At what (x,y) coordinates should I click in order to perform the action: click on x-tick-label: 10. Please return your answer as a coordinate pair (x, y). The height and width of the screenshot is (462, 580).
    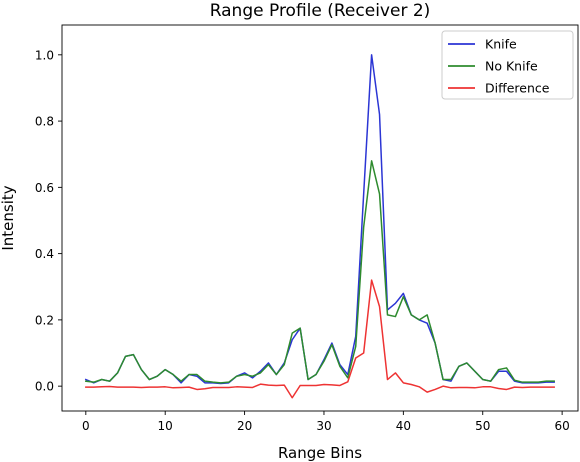
    Looking at the image, I should click on (165, 426).